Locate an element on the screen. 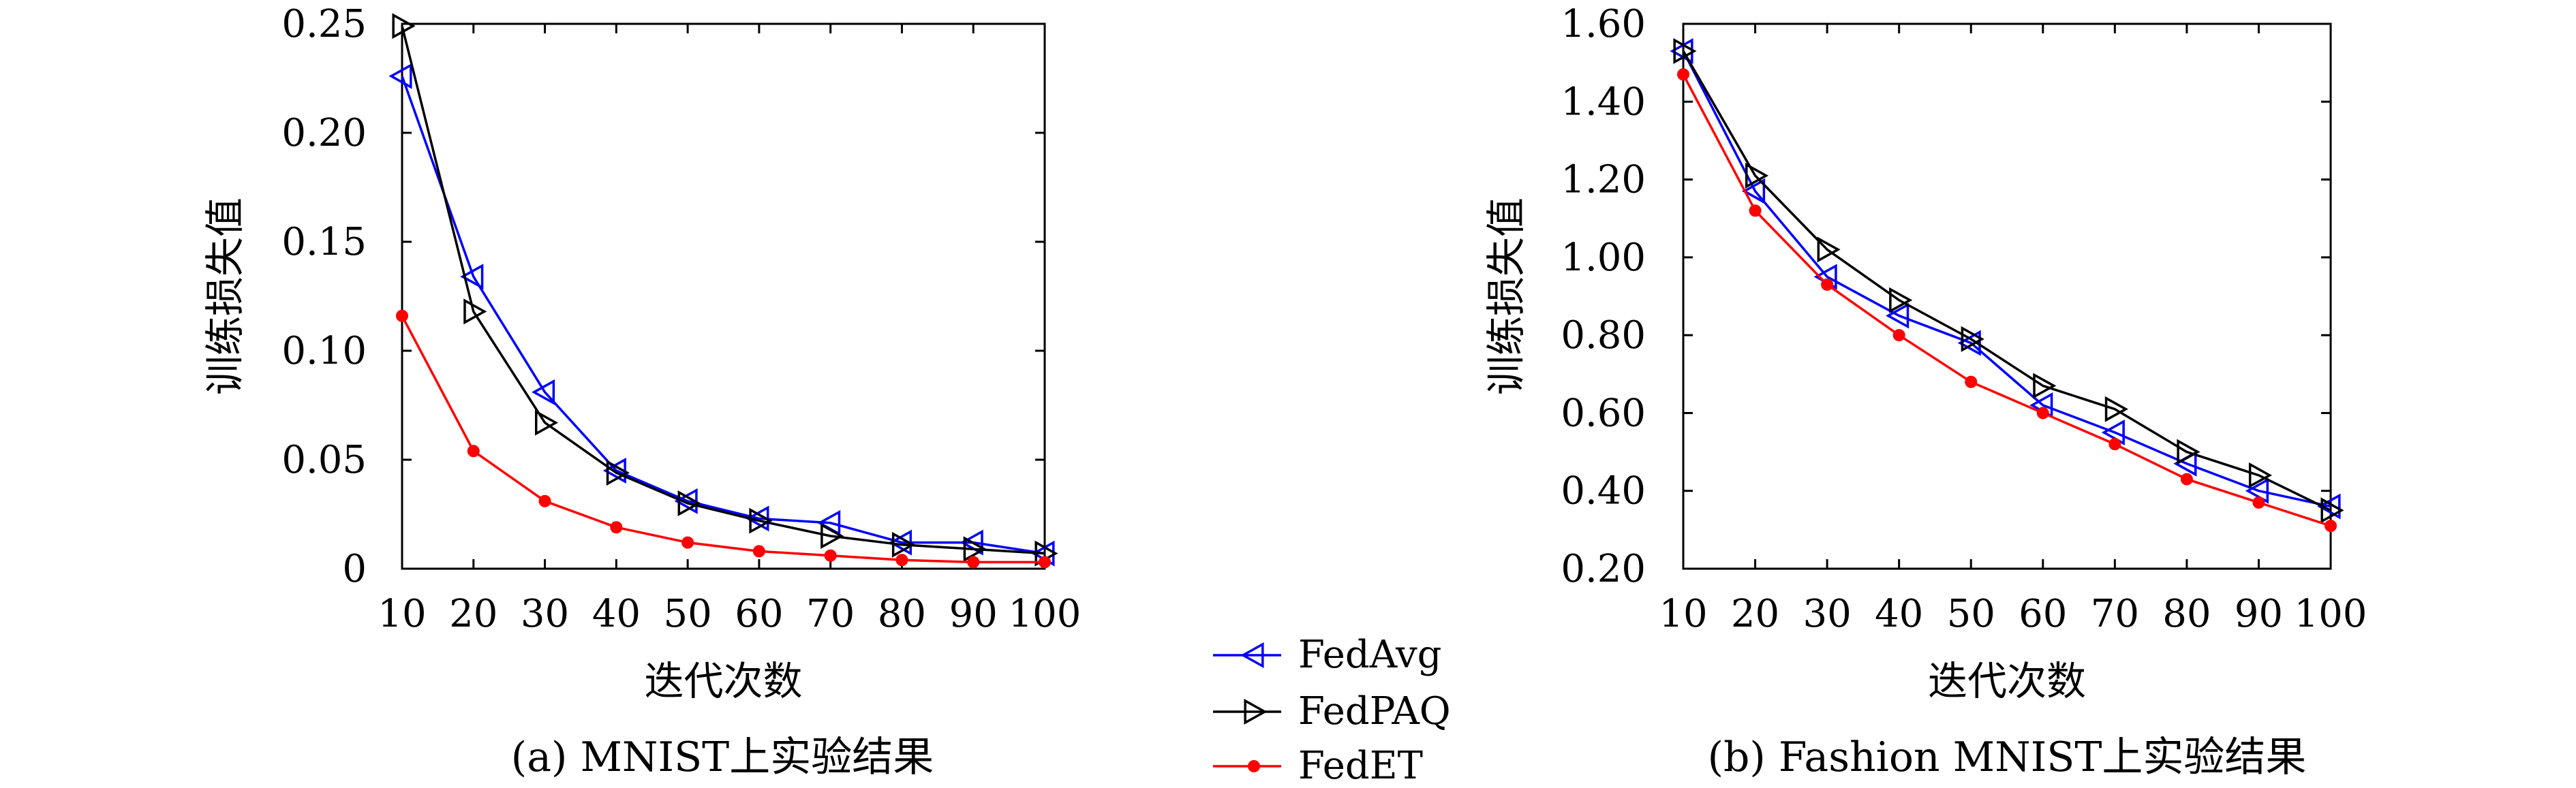 This screenshot has height=788, width=2576. y-tick-label: 0.05 is located at coordinates (324, 460).